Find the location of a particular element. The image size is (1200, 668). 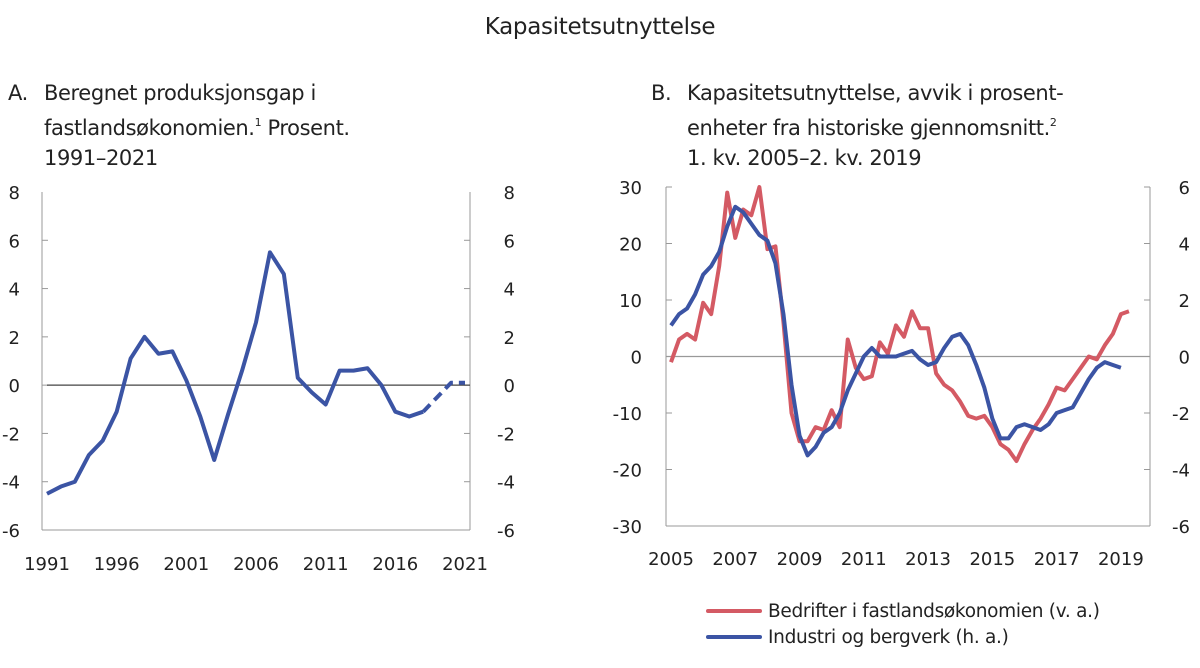

x-tick-label: 2021 is located at coordinates (465, 564).